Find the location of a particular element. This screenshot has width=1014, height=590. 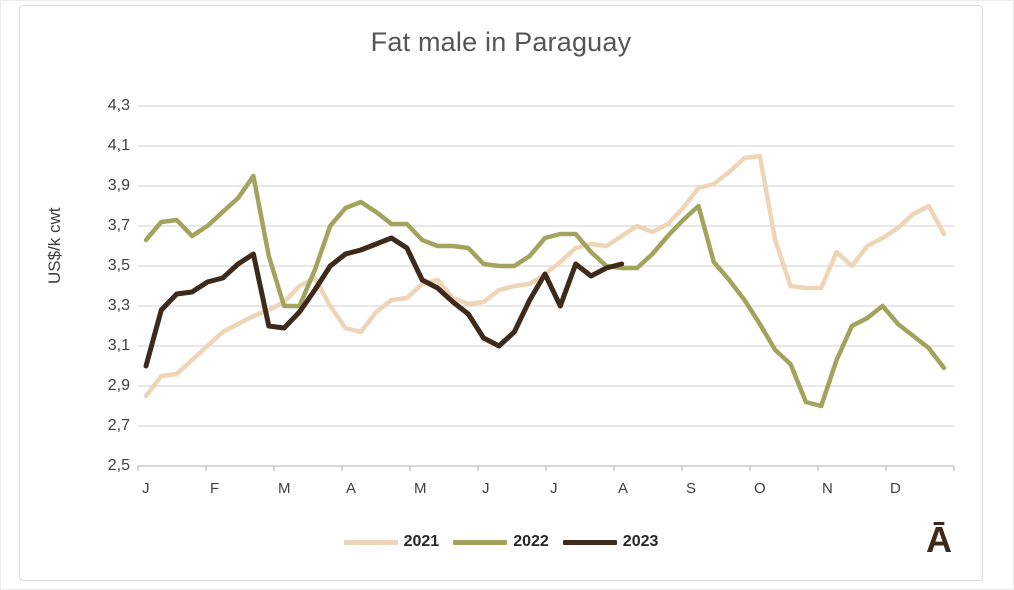

legend-swatch-2022 is located at coordinates (480, 542).